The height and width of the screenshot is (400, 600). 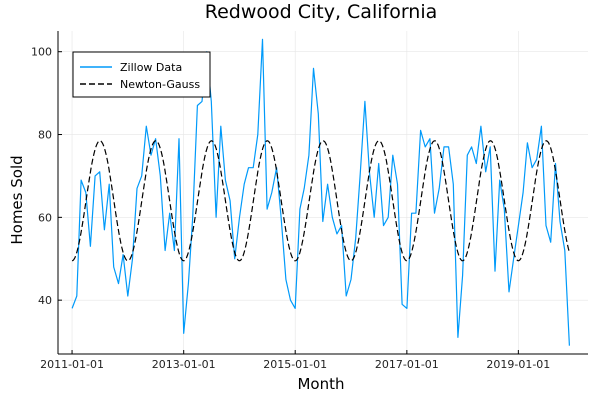 What do you see at coordinates (160, 84) in the screenshot?
I see `legend-entry-newton-gauss: Newton-Gauss` at bounding box center [160, 84].